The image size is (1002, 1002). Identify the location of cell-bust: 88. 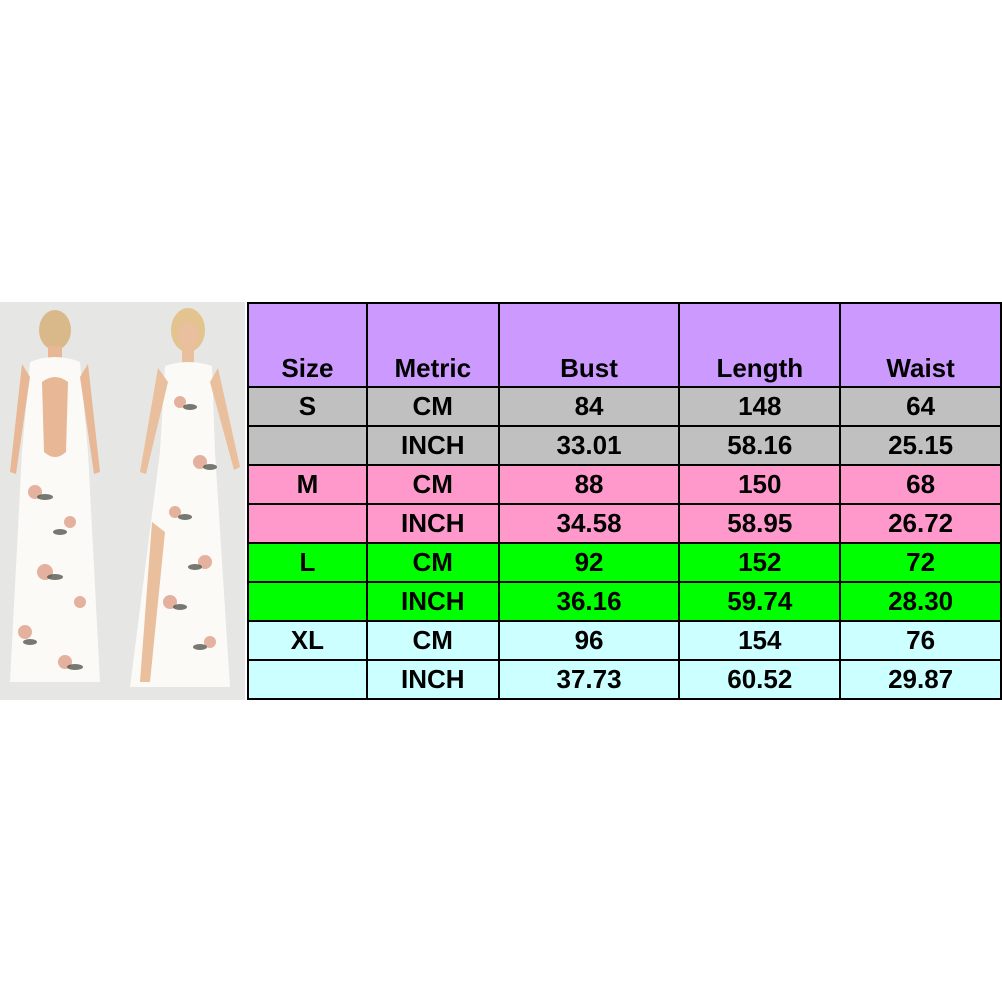
(589, 484).